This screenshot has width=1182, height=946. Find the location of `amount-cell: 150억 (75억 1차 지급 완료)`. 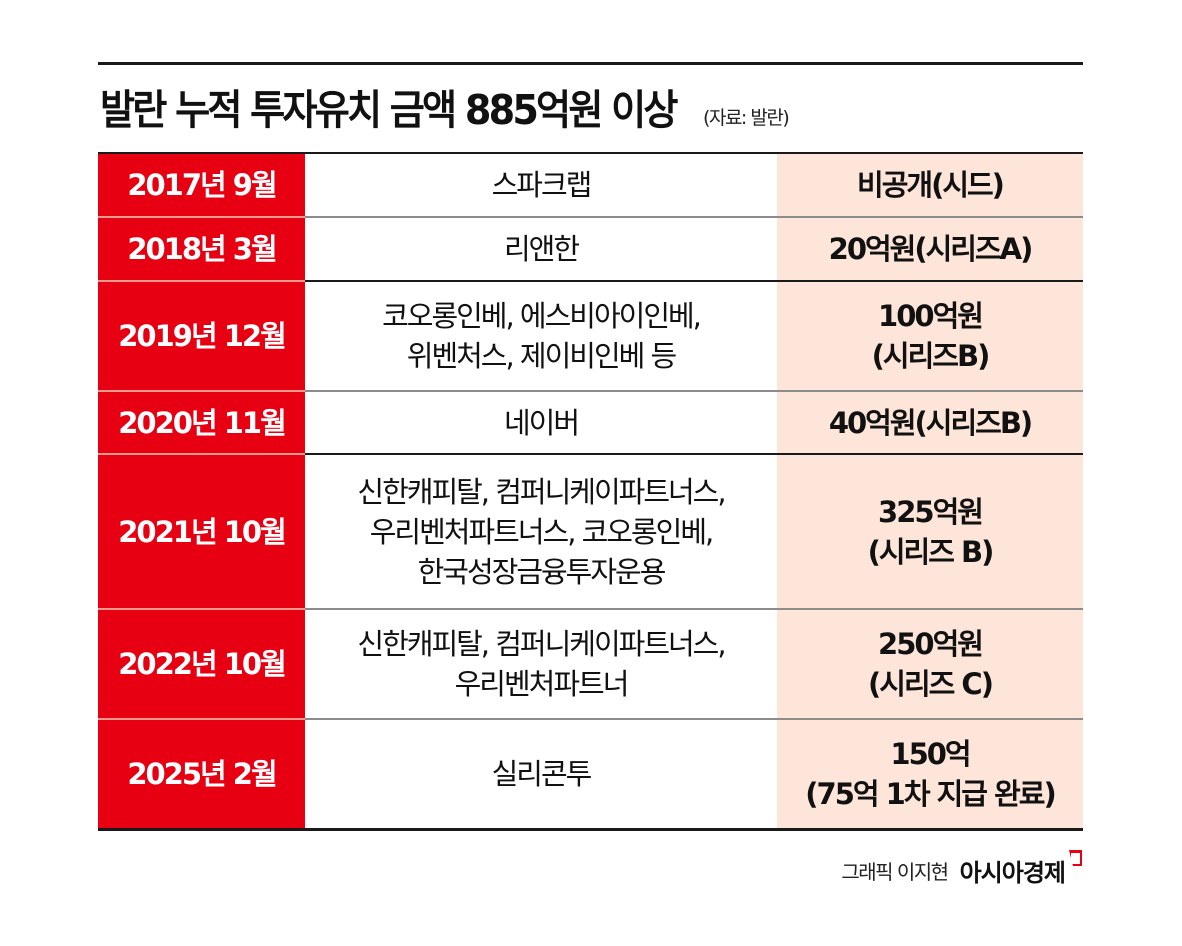

amount-cell: 150억 (75억 1차 지급 완료) is located at coordinates (930, 775).